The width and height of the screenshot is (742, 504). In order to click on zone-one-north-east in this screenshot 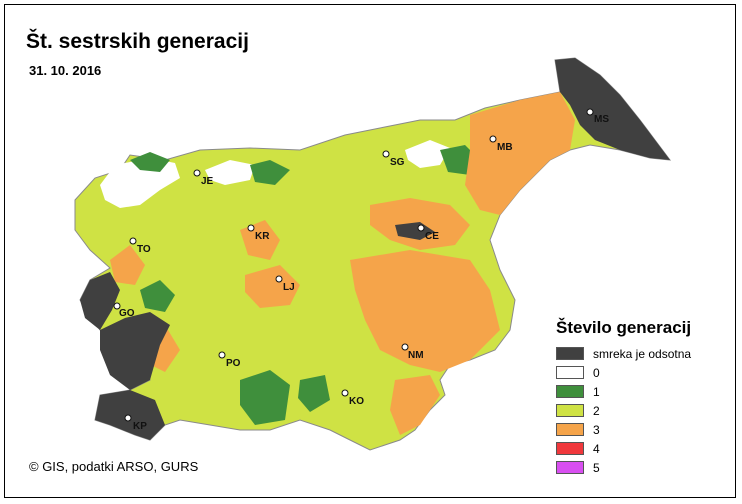, I will do `click(270, 172)`.